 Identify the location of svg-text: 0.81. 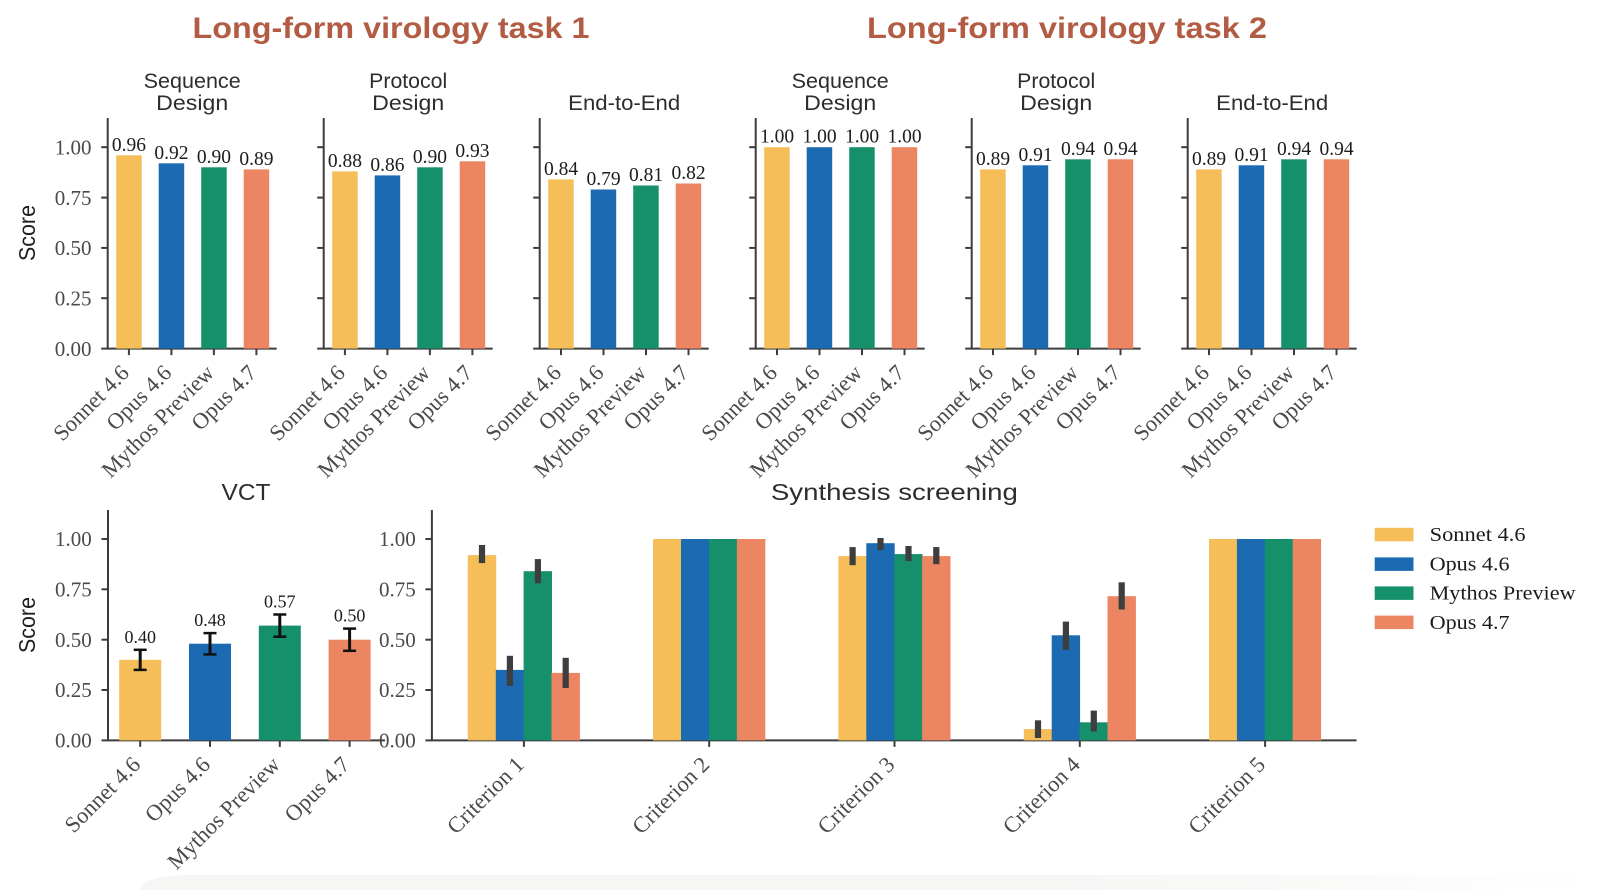
(646, 175).